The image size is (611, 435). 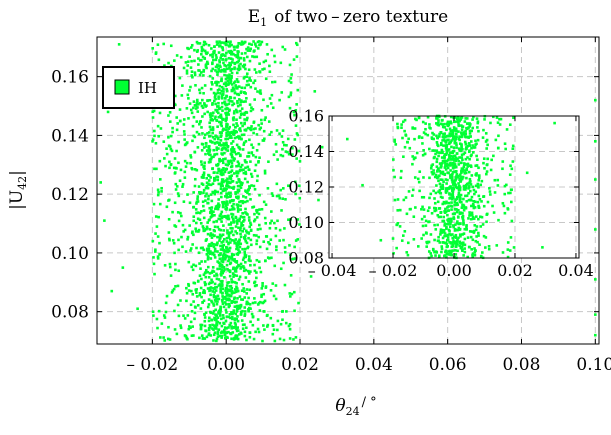 What do you see at coordinates (576, 270) in the screenshot?
I see `inset-x-tick-label: 0.04` at bounding box center [576, 270].